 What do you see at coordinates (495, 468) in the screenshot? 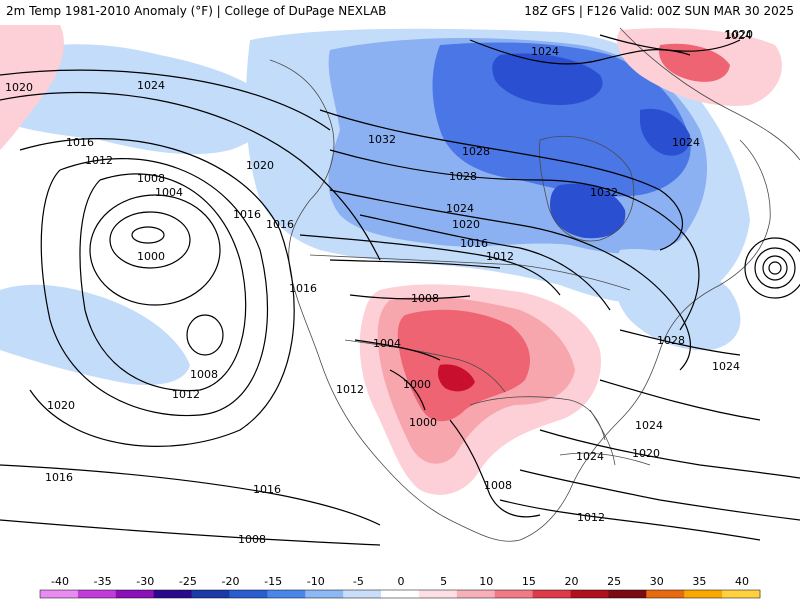
I see `isobar-1008-gulf` at bounding box center [495, 468].